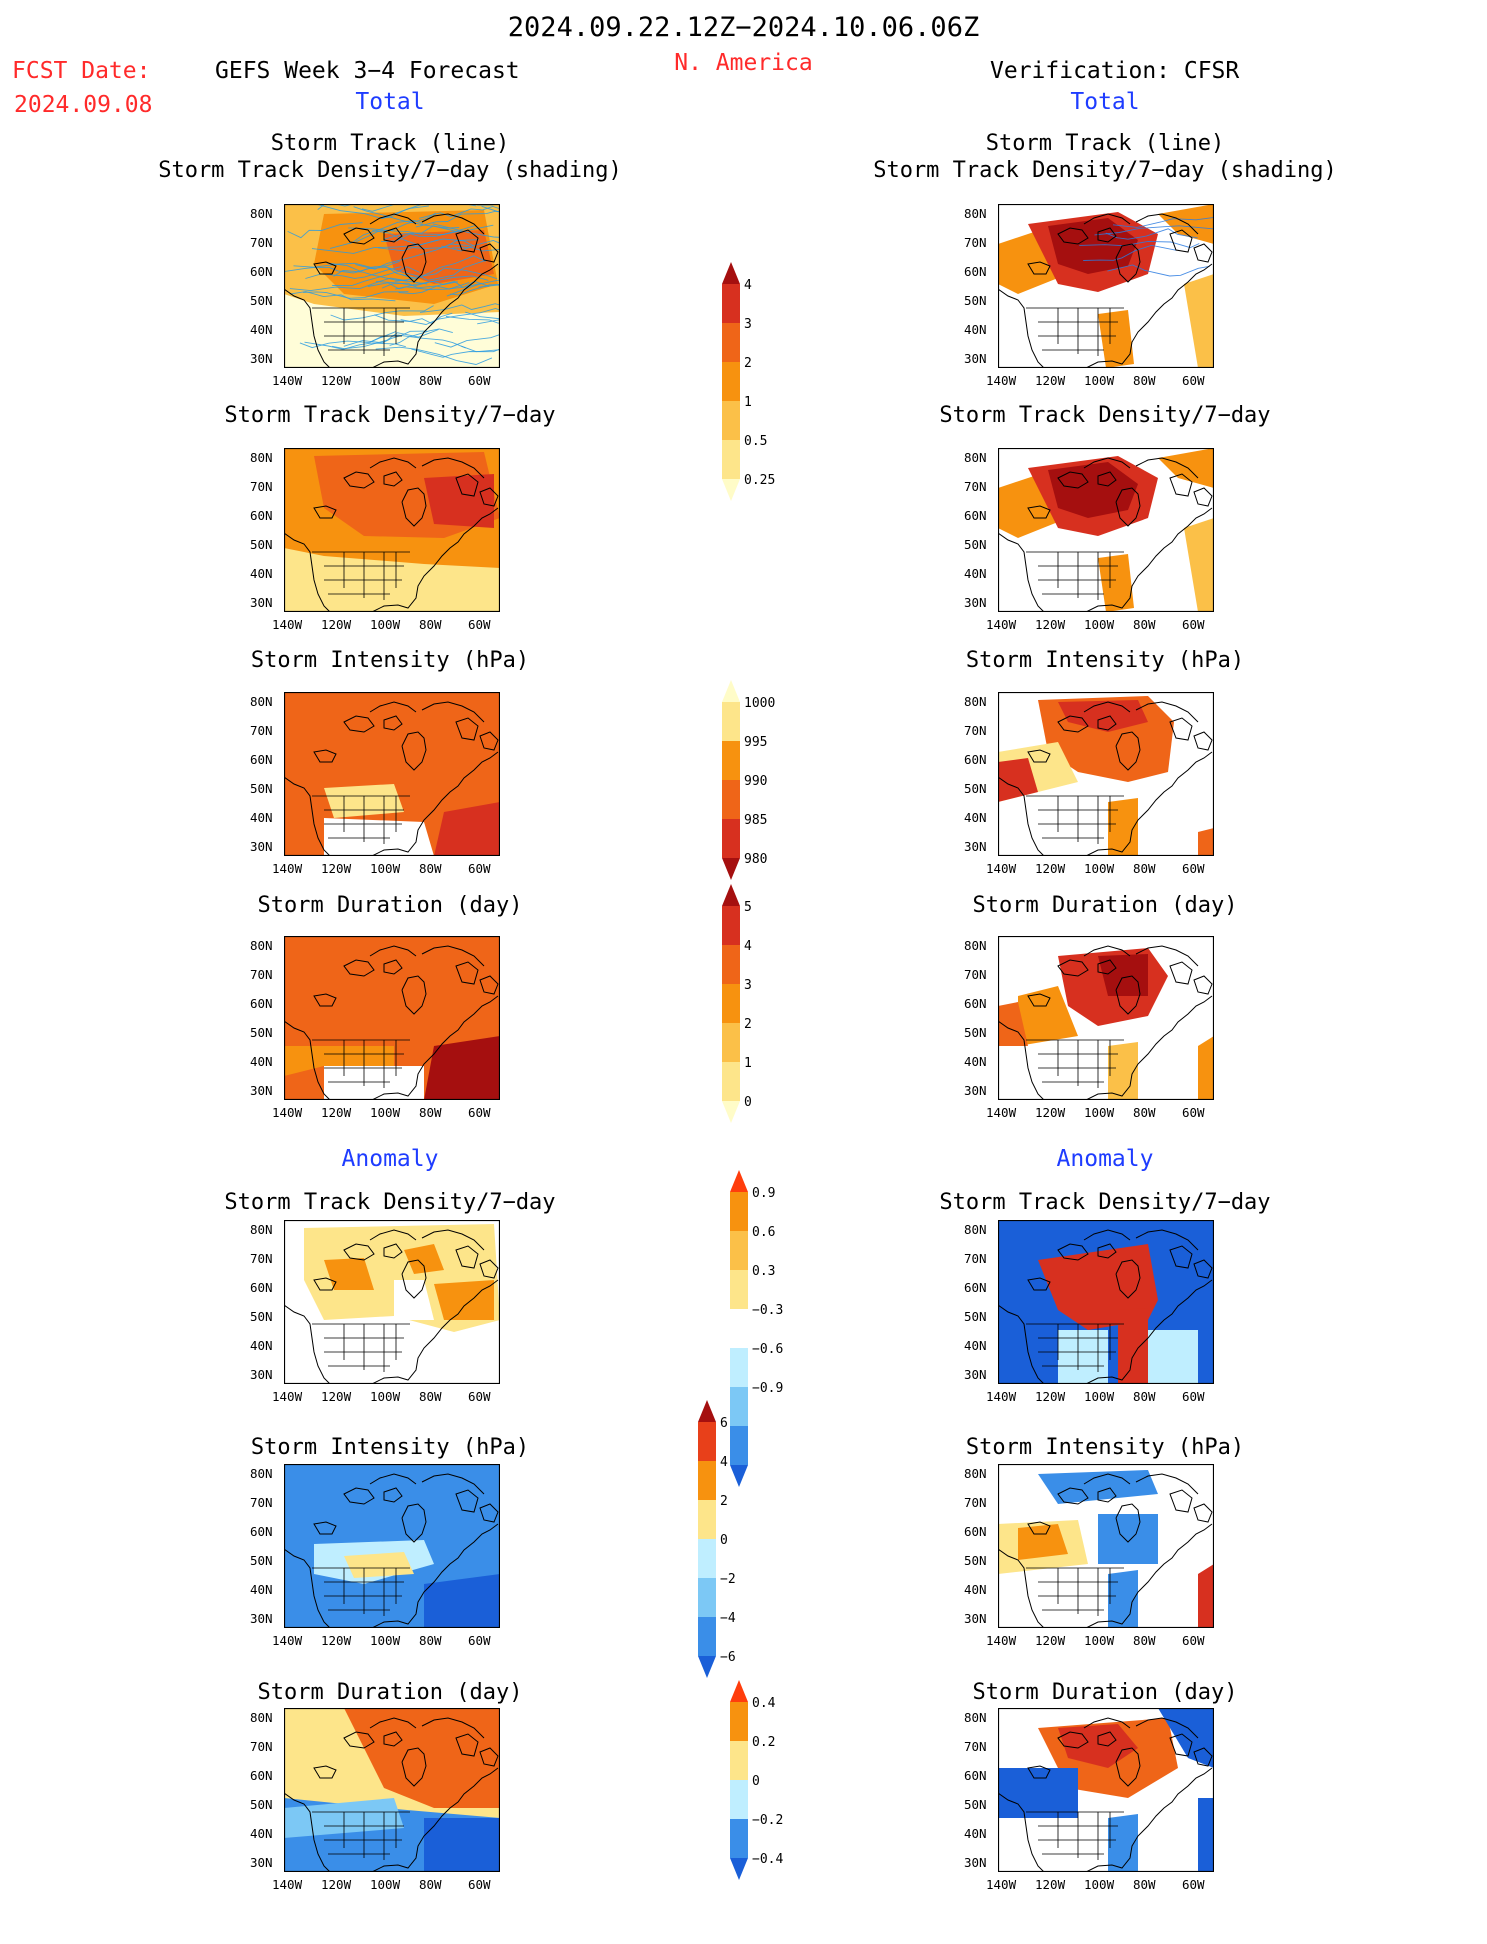 The height and width of the screenshot is (1944, 1487). Describe the element at coordinates (767, 1859) in the screenshot. I see `colorbar-label: −0.4` at that location.